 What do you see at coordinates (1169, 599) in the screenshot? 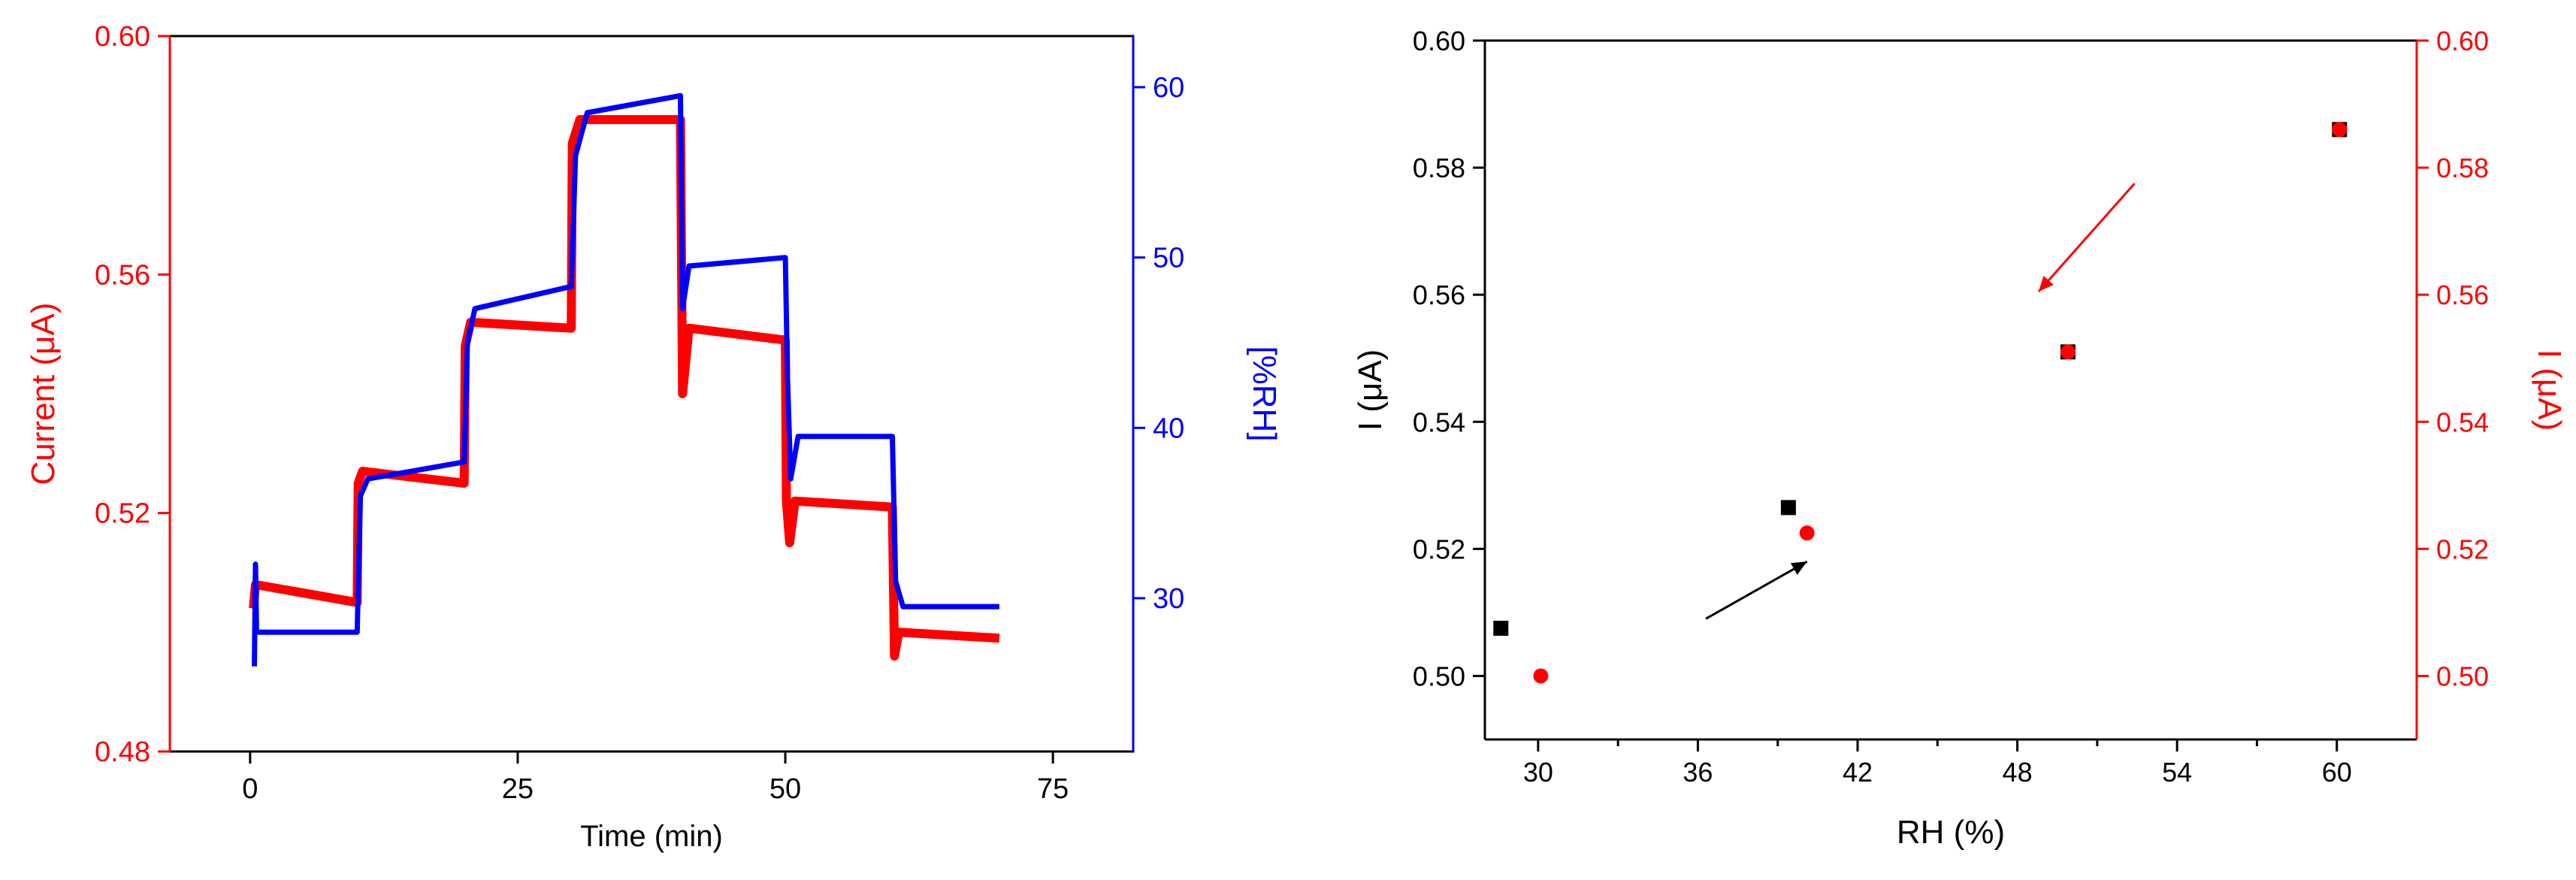
I see `y2-tick-label: 30` at bounding box center [1169, 599].